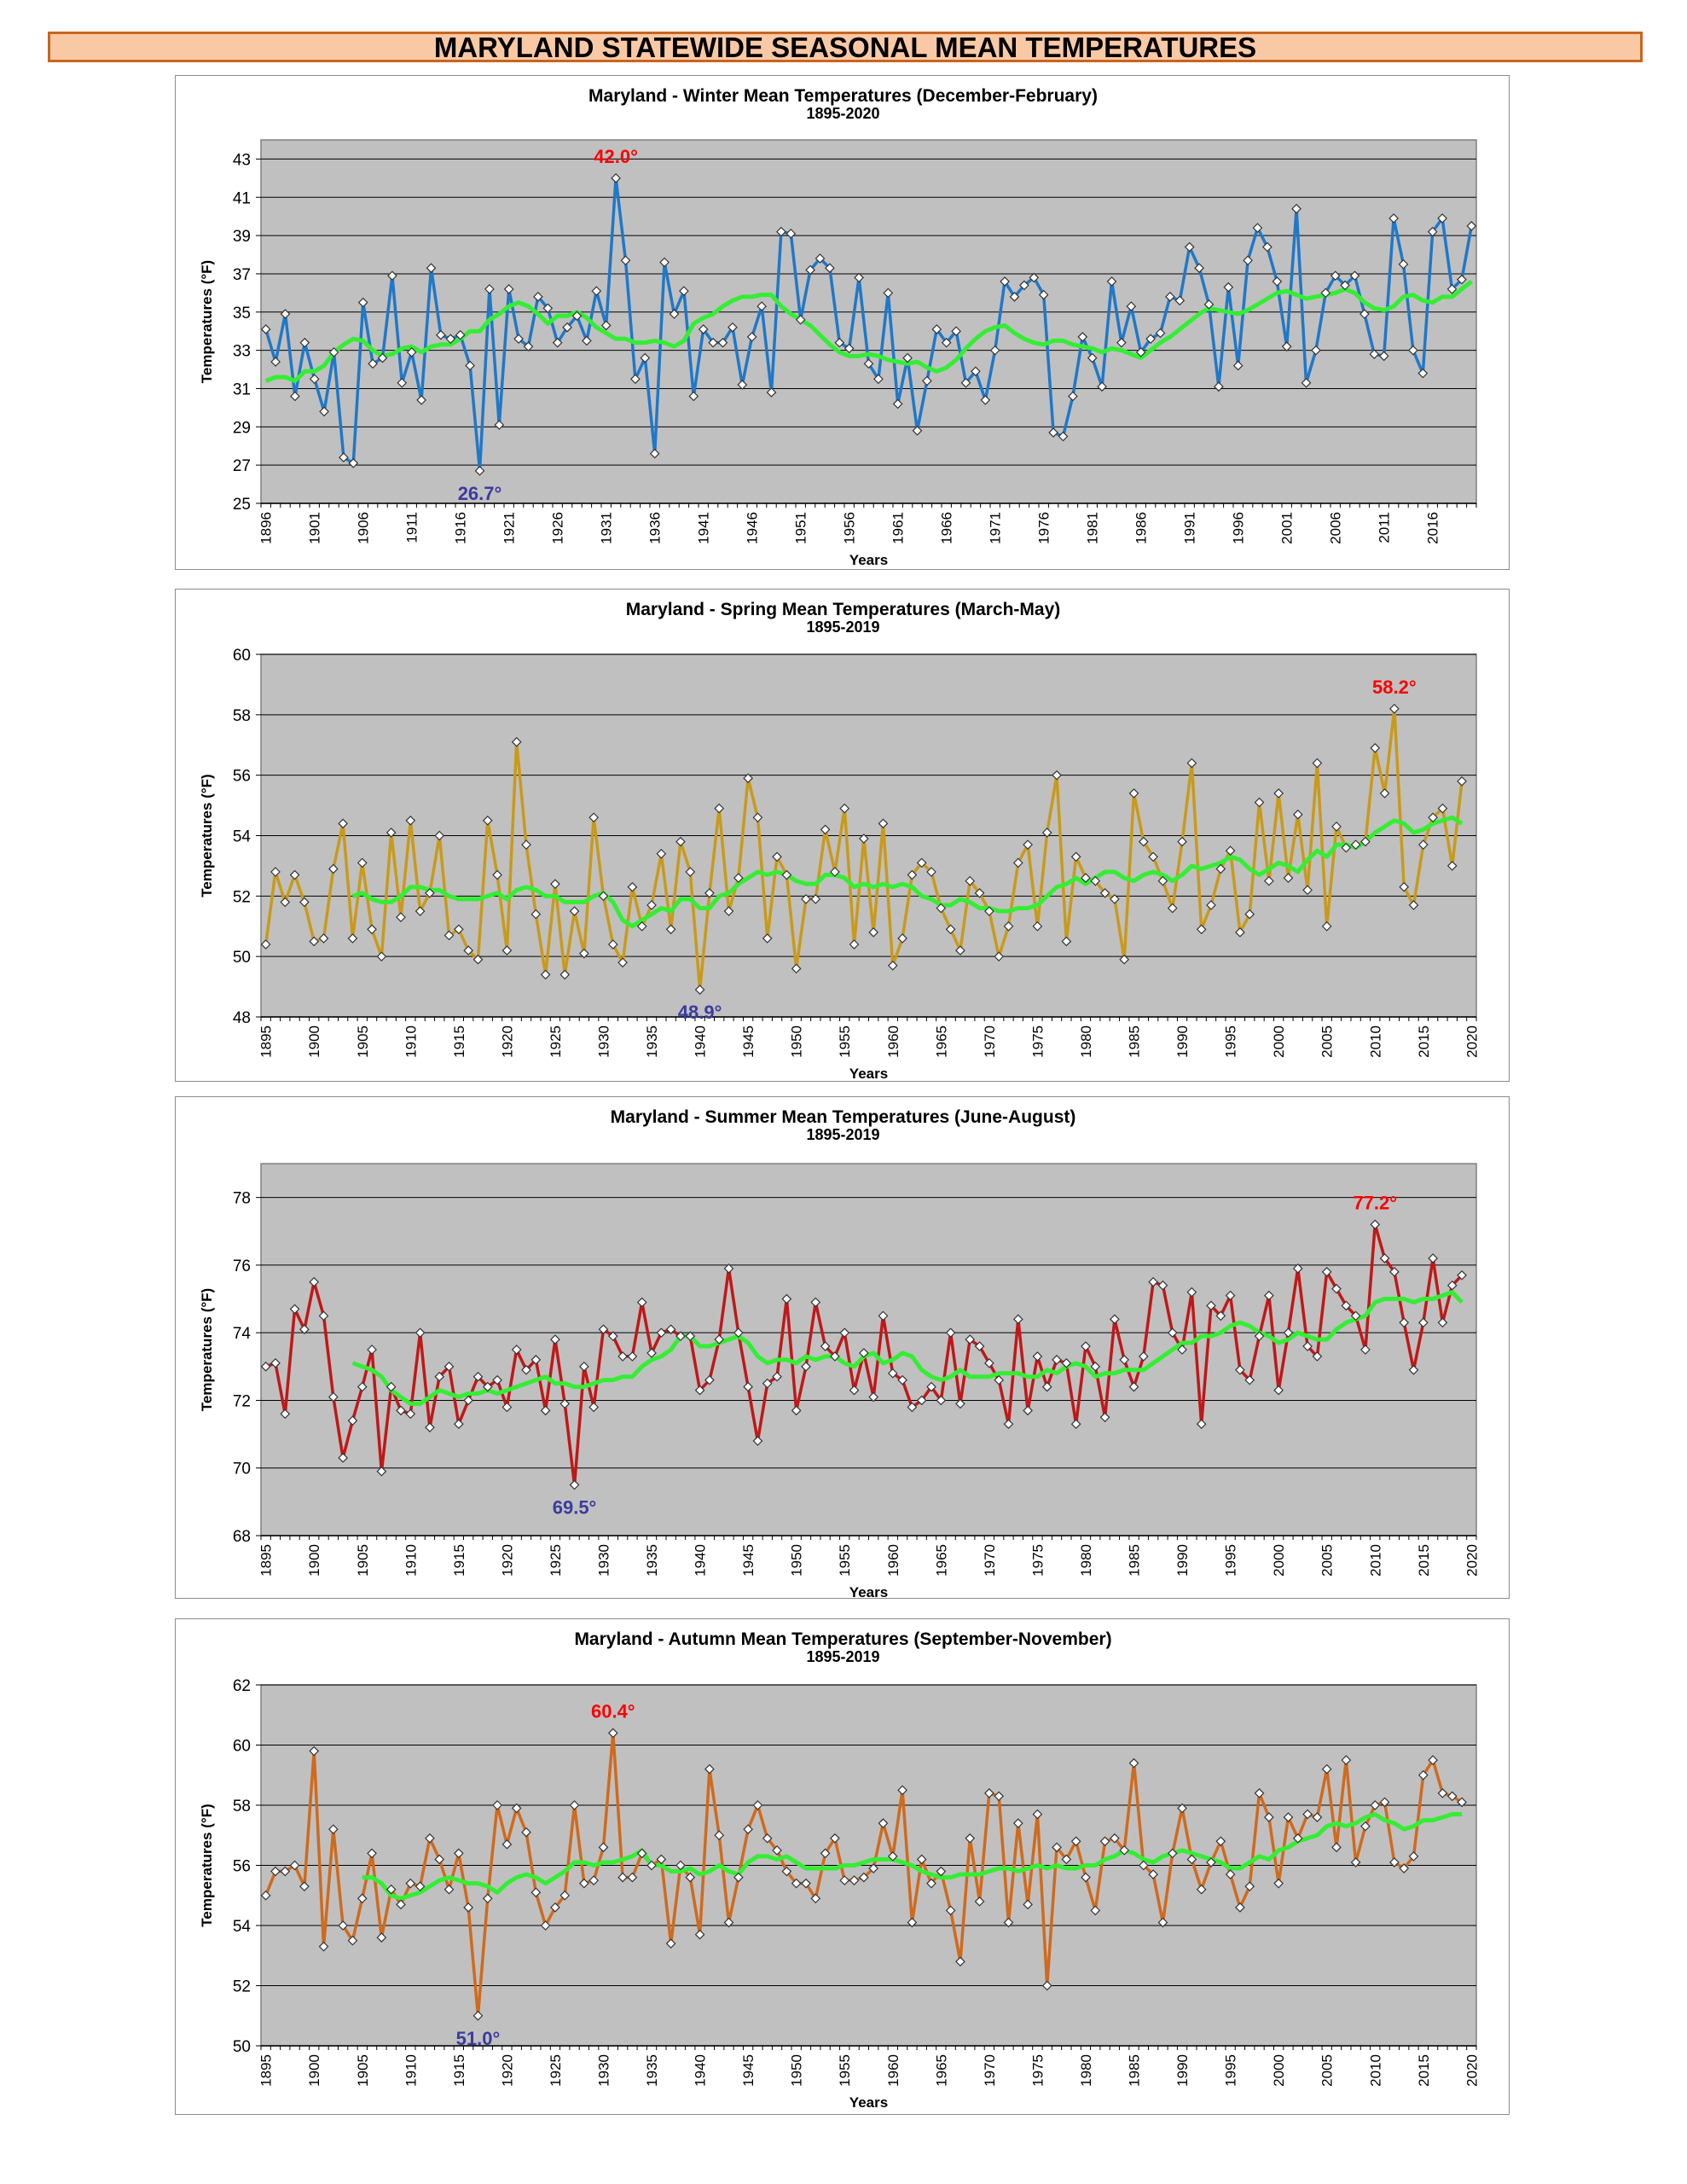  Describe the element at coordinates (266, 1560) in the screenshot. I see `x-tick-label: 1895` at that location.